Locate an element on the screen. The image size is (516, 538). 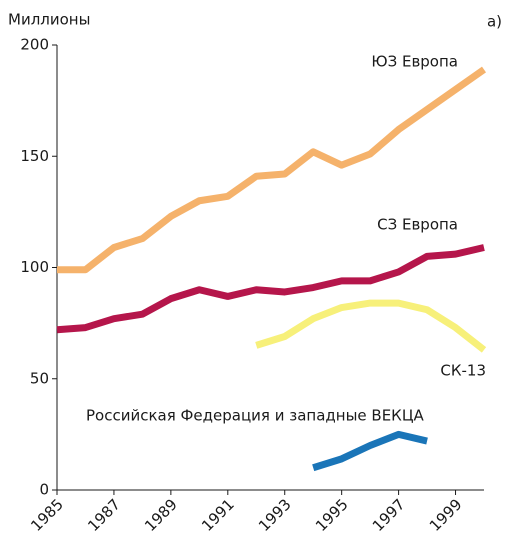
y-tick-label: 100 is located at coordinates (34, 267).